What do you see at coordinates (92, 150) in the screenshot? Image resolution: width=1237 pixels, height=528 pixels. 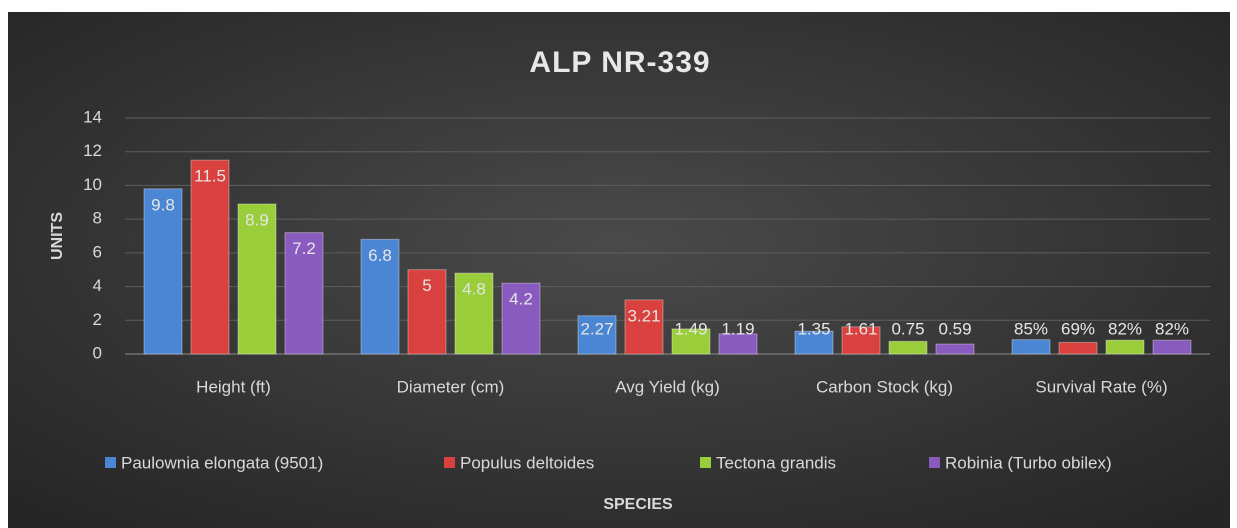 I see `y-tick-label: 12` at bounding box center [92, 150].